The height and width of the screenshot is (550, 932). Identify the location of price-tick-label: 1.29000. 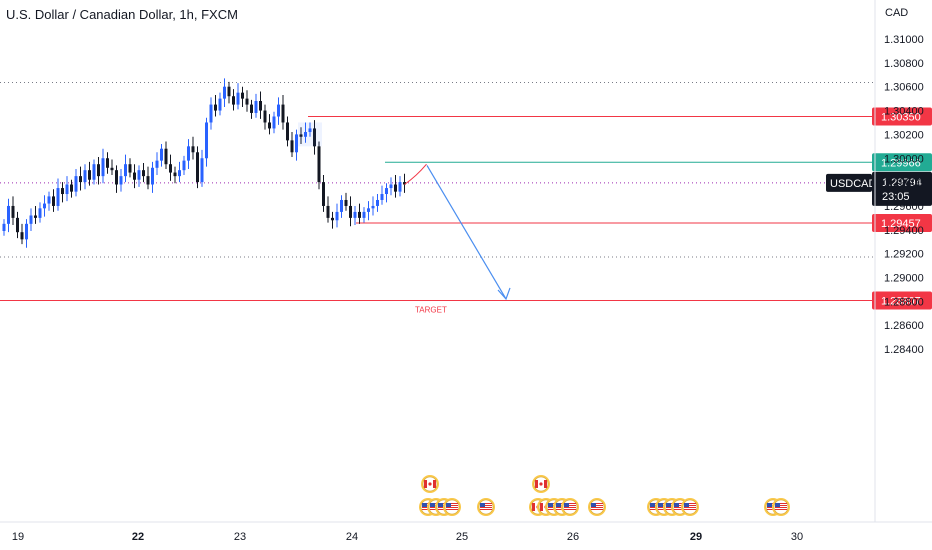
(904, 279).